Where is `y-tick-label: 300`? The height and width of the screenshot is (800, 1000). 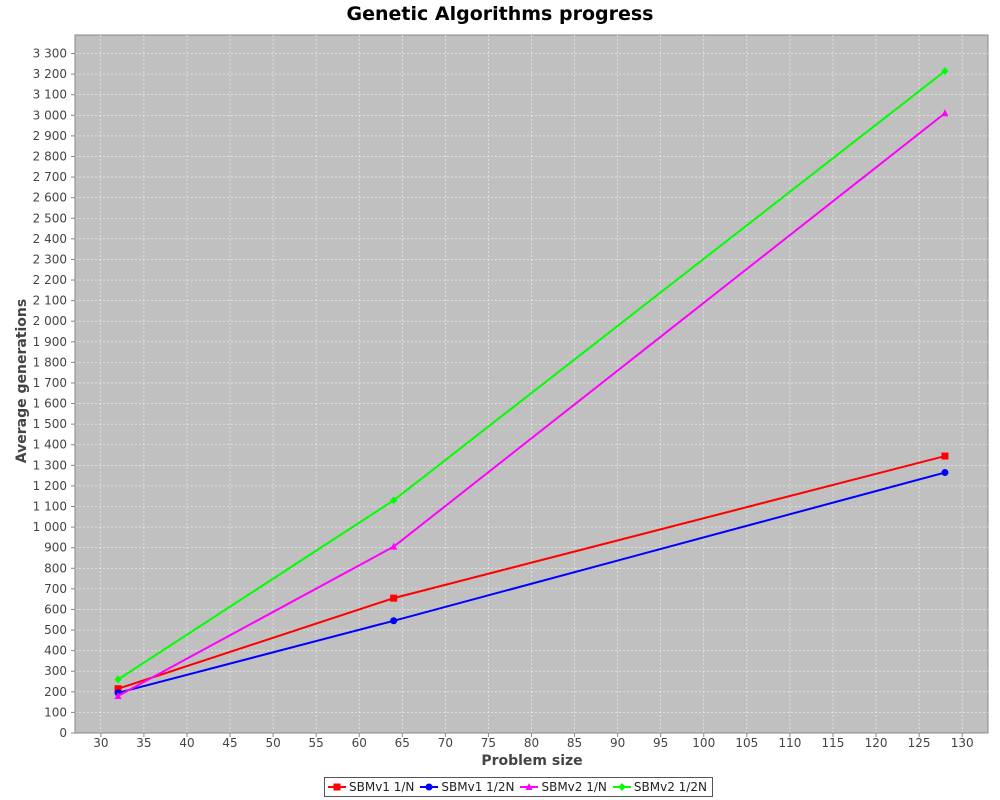 y-tick-label: 300 is located at coordinates (55, 671).